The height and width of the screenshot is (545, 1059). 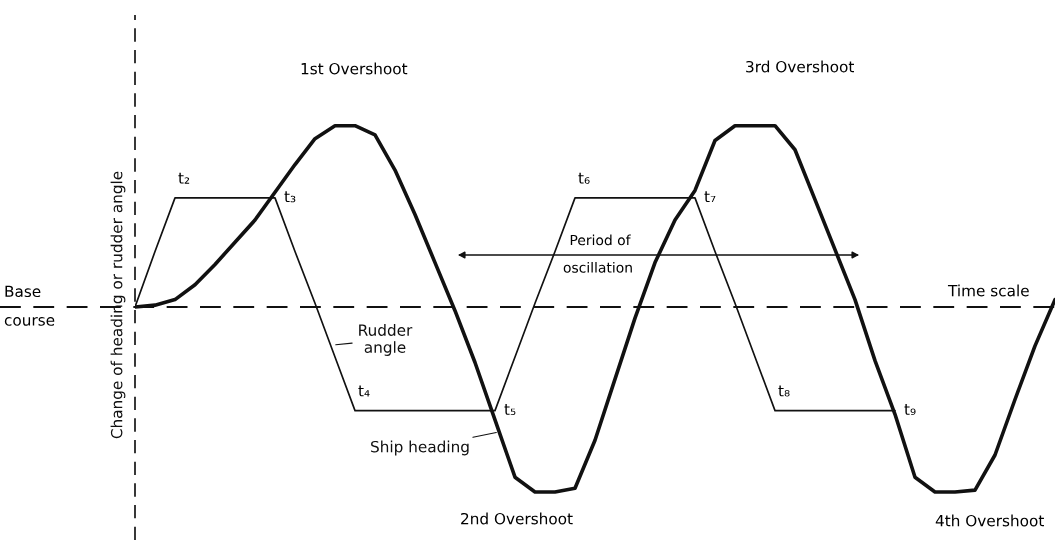 What do you see at coordinates (118, 305) in the screenshot?
I see `y-axis-title: Change of heading or rudder angle` at bounding box center [118, 305].